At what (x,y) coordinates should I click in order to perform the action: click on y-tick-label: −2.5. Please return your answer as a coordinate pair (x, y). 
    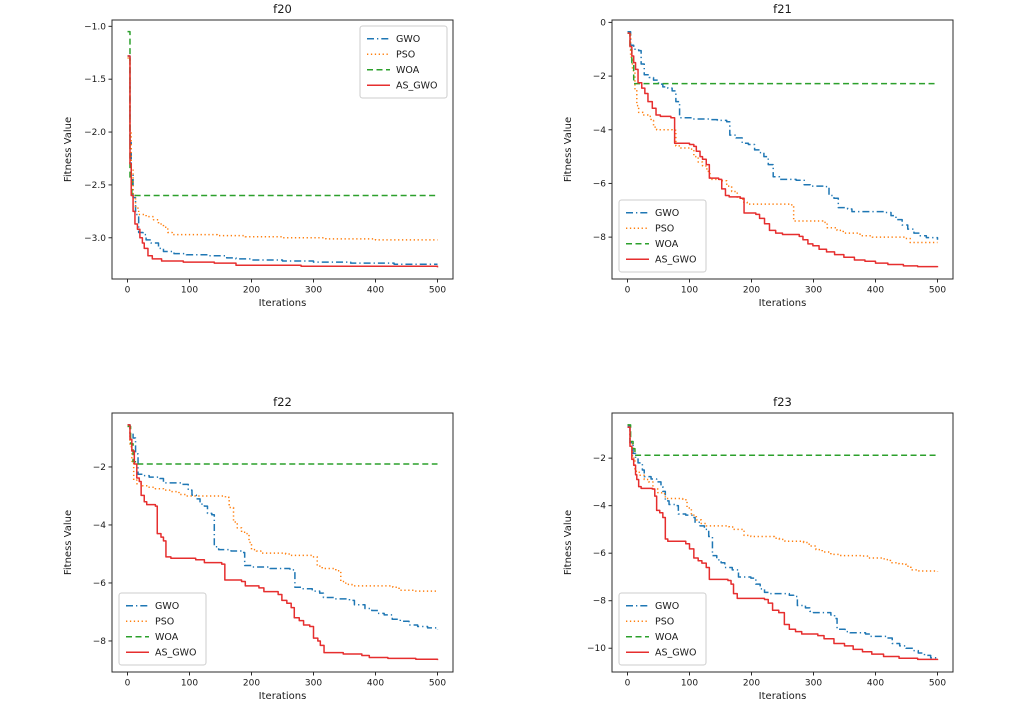
    Looking at the image, I should click on (95, 186).